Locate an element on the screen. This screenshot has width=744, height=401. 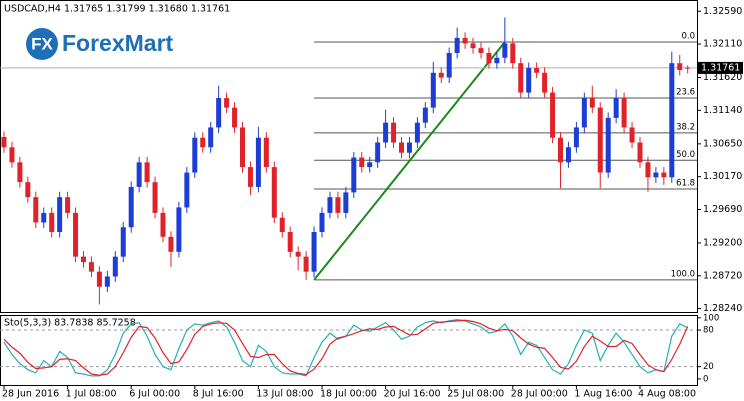
x-tick-label: 1 Aug 16:00 is located at coordinates (603, 394).